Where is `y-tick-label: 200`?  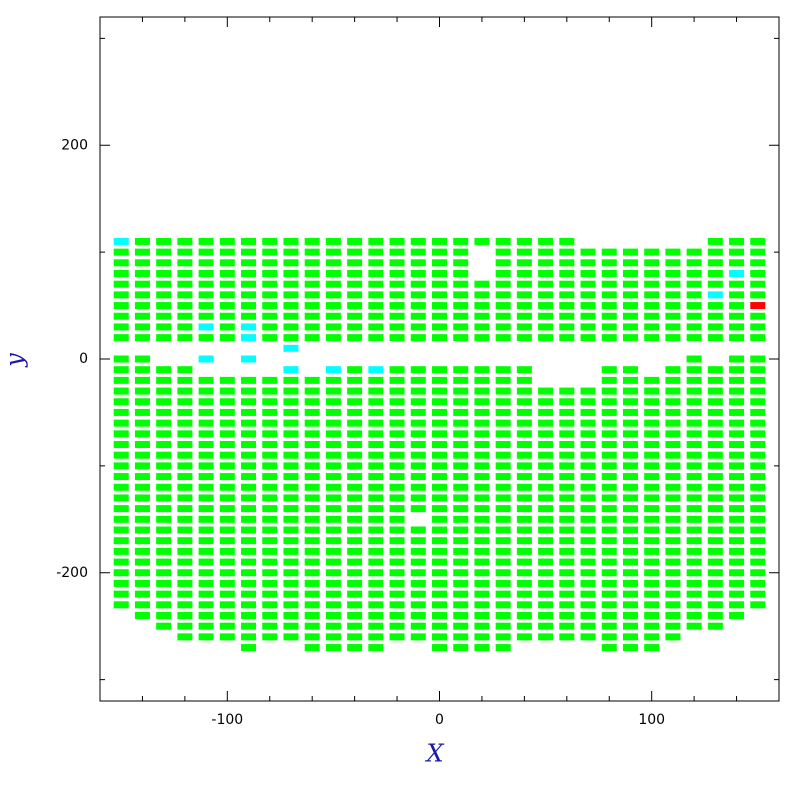
y-tick-label: 200 is located at coordinates (74, 145).